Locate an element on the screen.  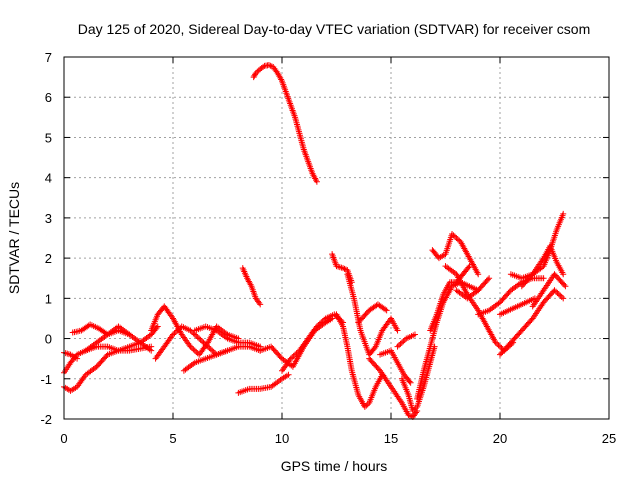
series-arc-k is located at coordinates (251, 286).